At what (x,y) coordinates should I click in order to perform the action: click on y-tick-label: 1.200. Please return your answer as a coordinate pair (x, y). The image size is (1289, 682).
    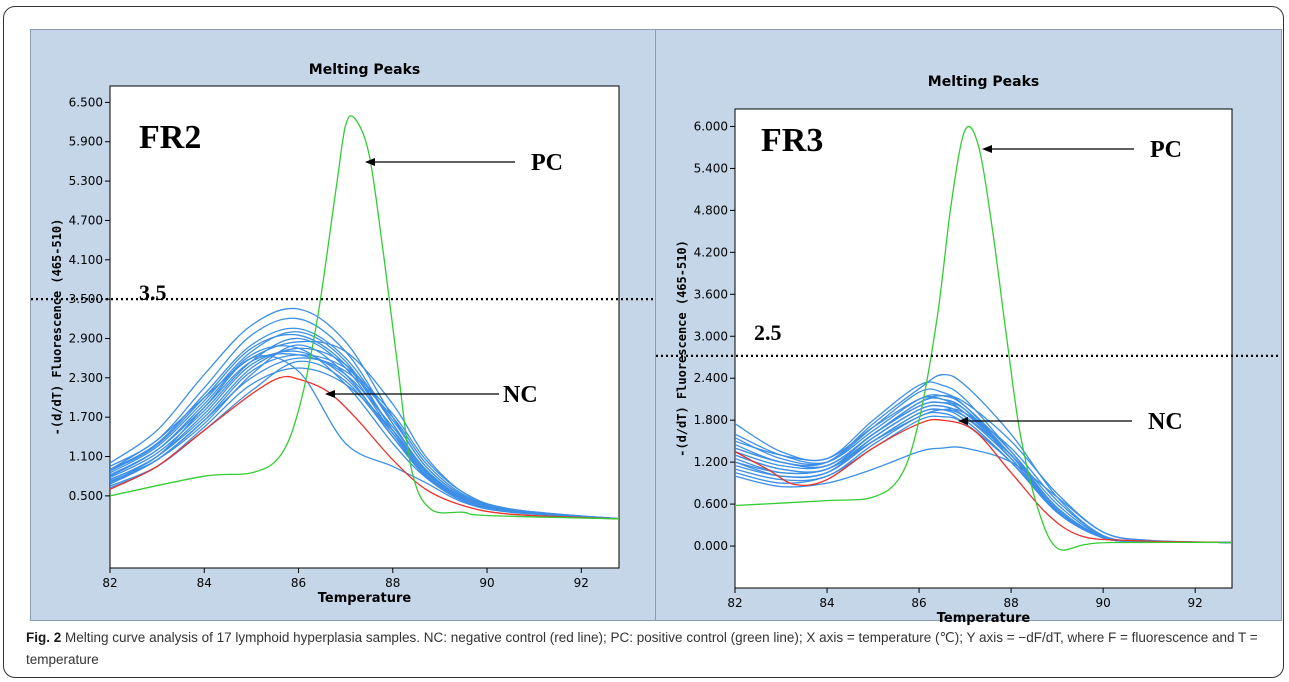
    Looking at the image, I should click on (711, 462).